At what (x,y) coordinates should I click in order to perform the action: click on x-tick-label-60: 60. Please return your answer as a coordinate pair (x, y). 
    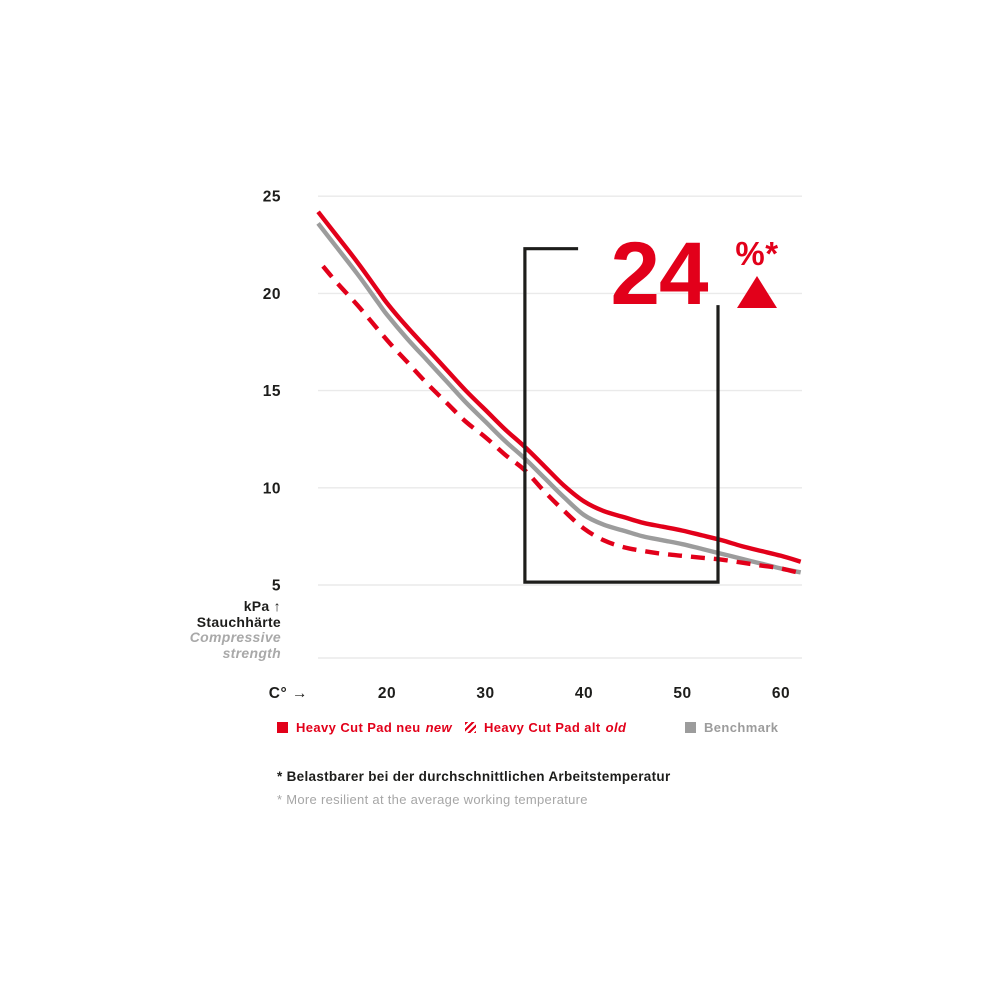
    Looking at the image, I should click on (781, 693).